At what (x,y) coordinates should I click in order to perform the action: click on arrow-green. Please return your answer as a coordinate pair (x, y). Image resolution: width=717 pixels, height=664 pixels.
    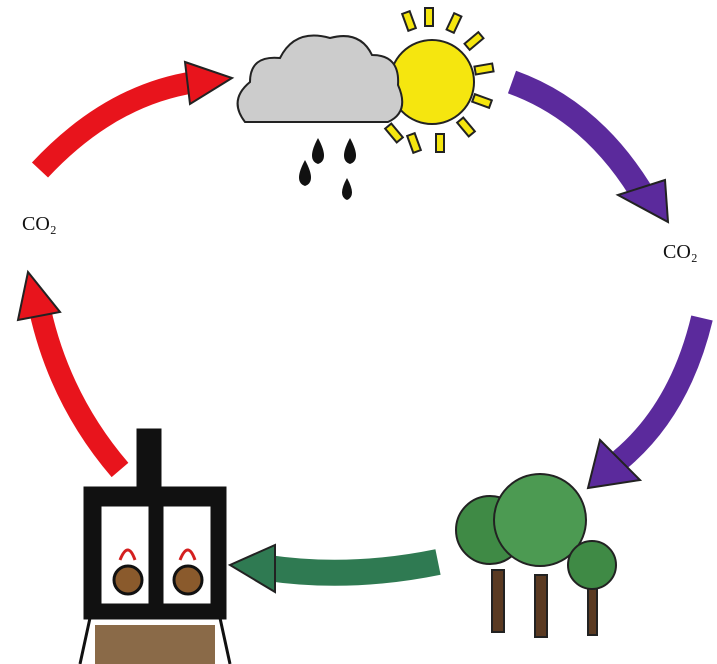
    Looking at the image, I should click on (334, 568).